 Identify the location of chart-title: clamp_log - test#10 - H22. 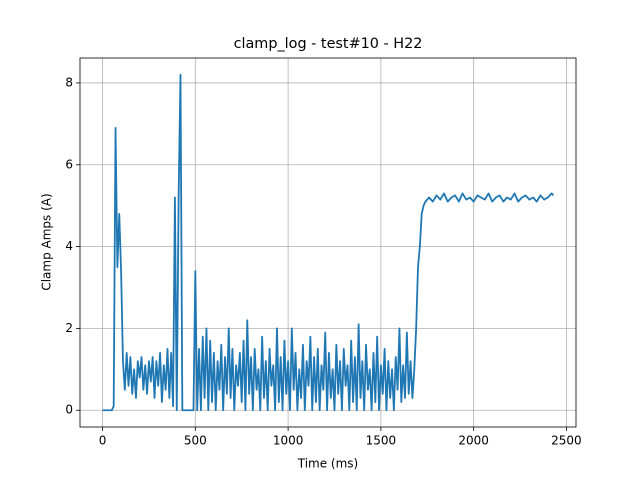
(328, 44).